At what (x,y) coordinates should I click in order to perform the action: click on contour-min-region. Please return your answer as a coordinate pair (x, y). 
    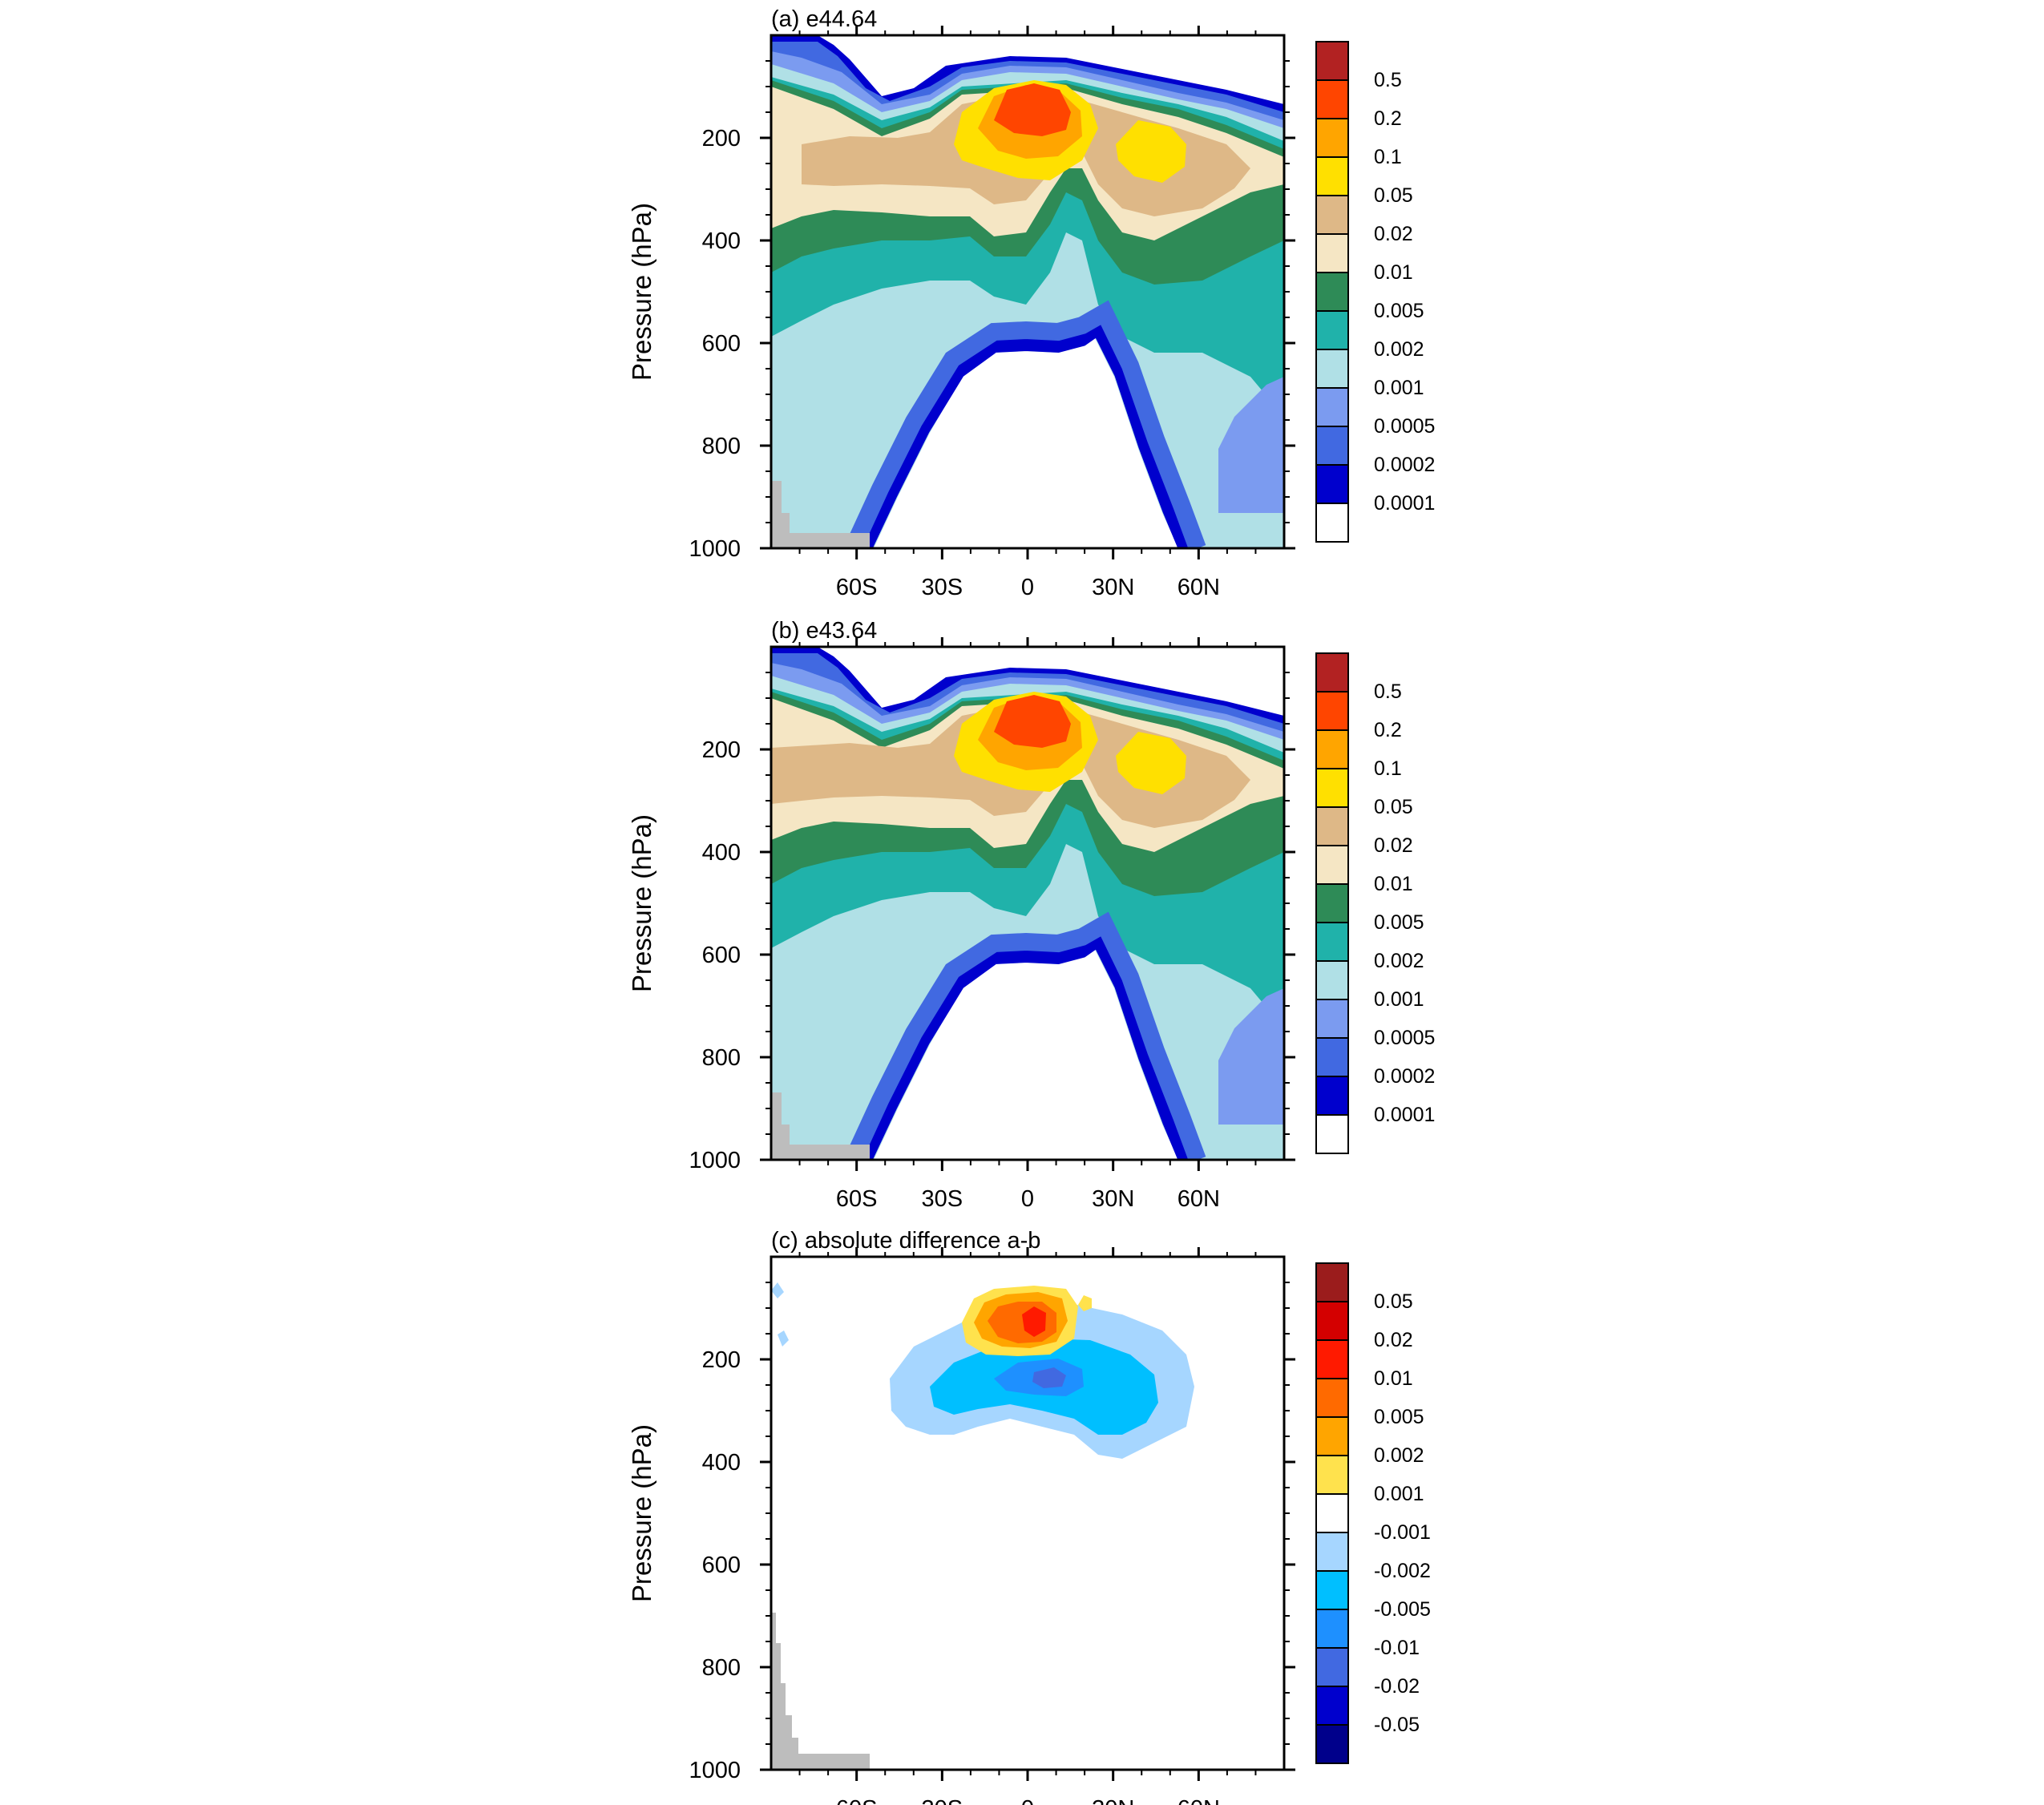
    Looking at the image, I should click on (1026, 1054).